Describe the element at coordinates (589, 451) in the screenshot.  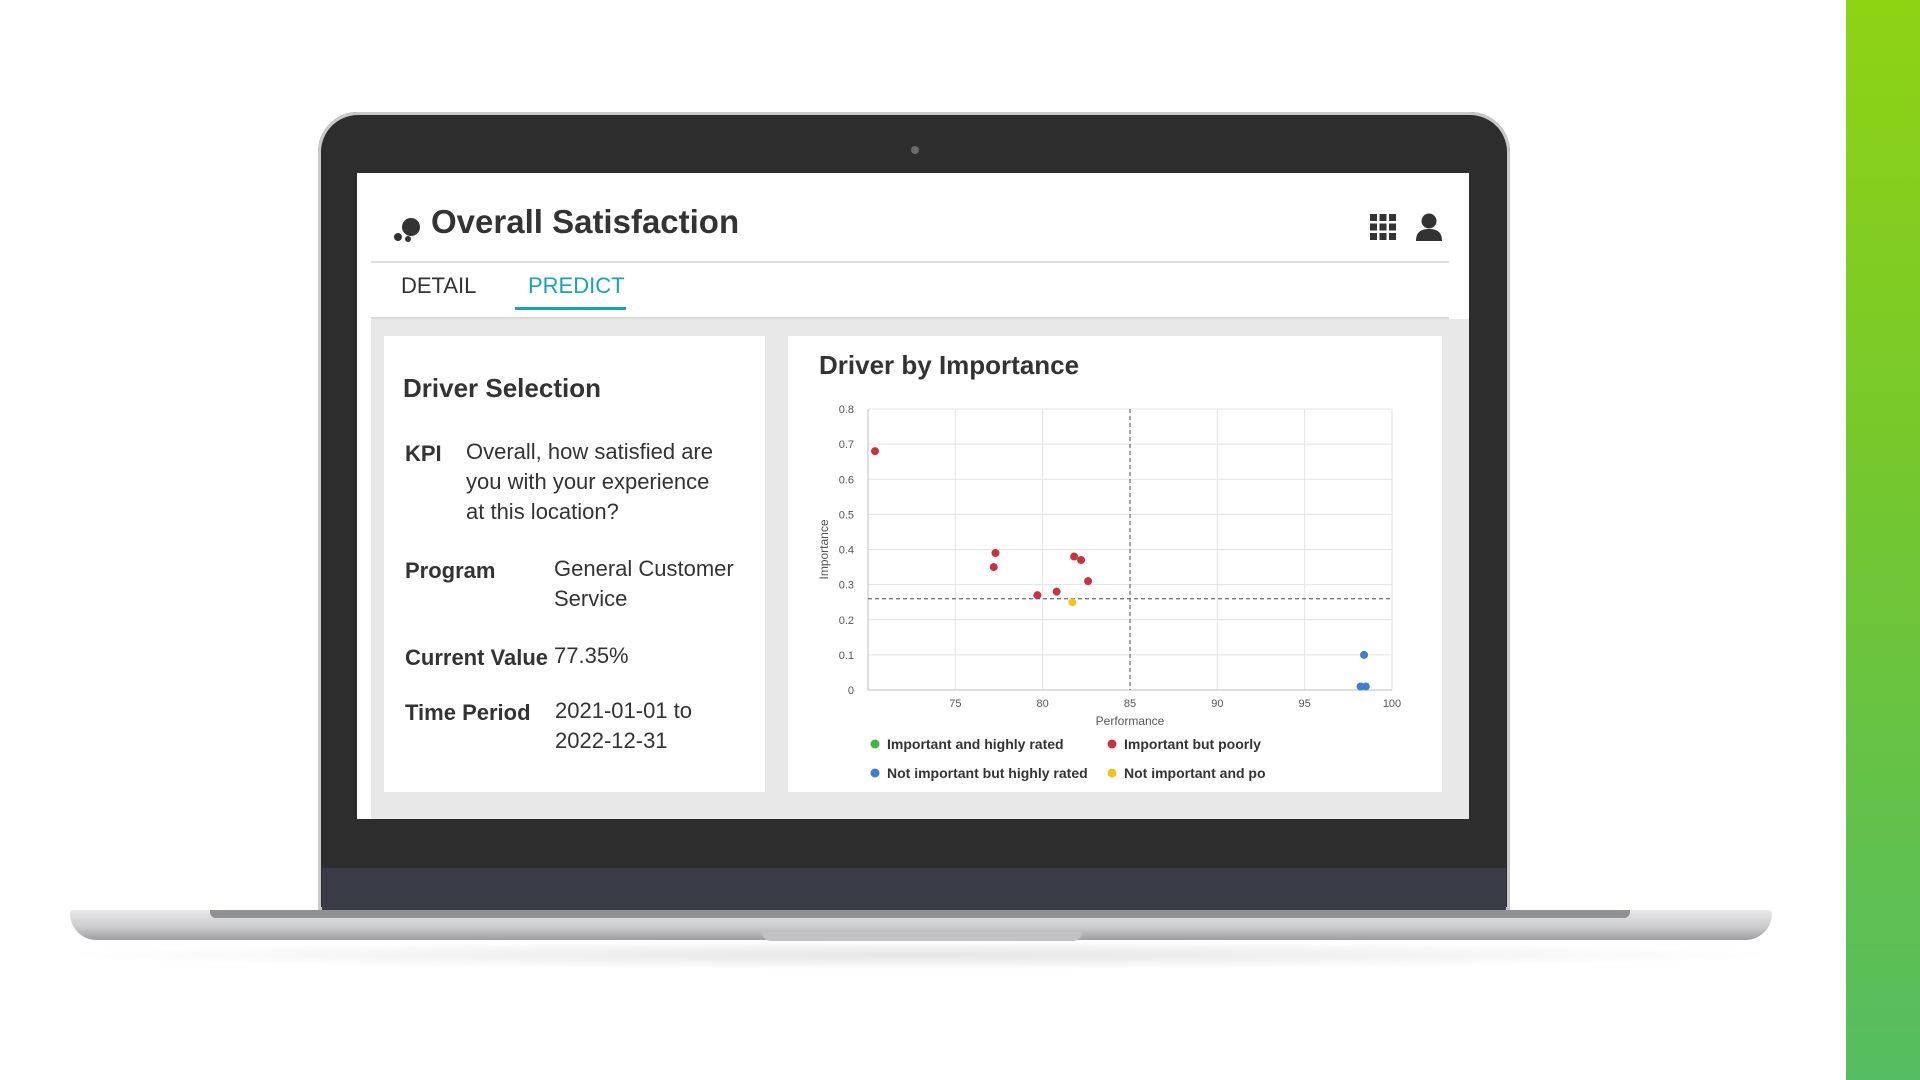
I see `kpi-value-line: Overall, how satisfied are` at that location.